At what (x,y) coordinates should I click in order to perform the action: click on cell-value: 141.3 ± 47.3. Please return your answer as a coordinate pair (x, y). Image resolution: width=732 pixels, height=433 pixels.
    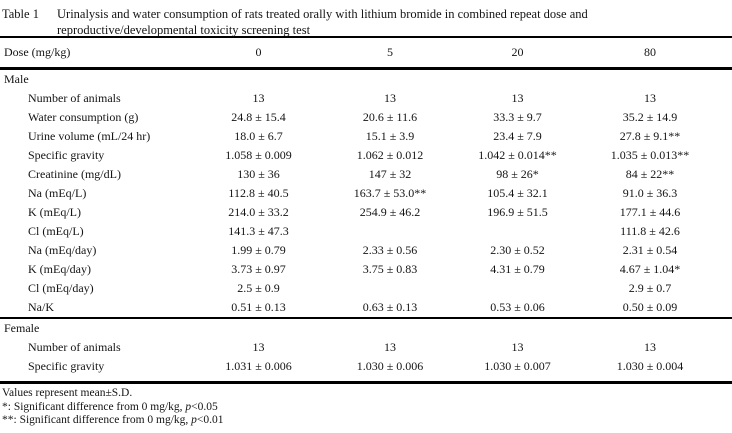
    Looking at the image, I should click on (258, 231).